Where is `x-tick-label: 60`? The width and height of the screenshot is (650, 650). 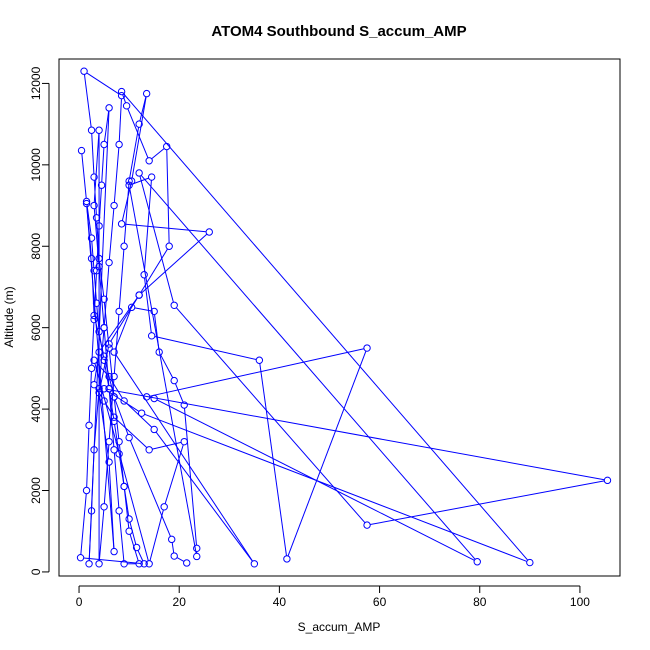
x-tick-label: 60 is located at coordinates (380, 602).